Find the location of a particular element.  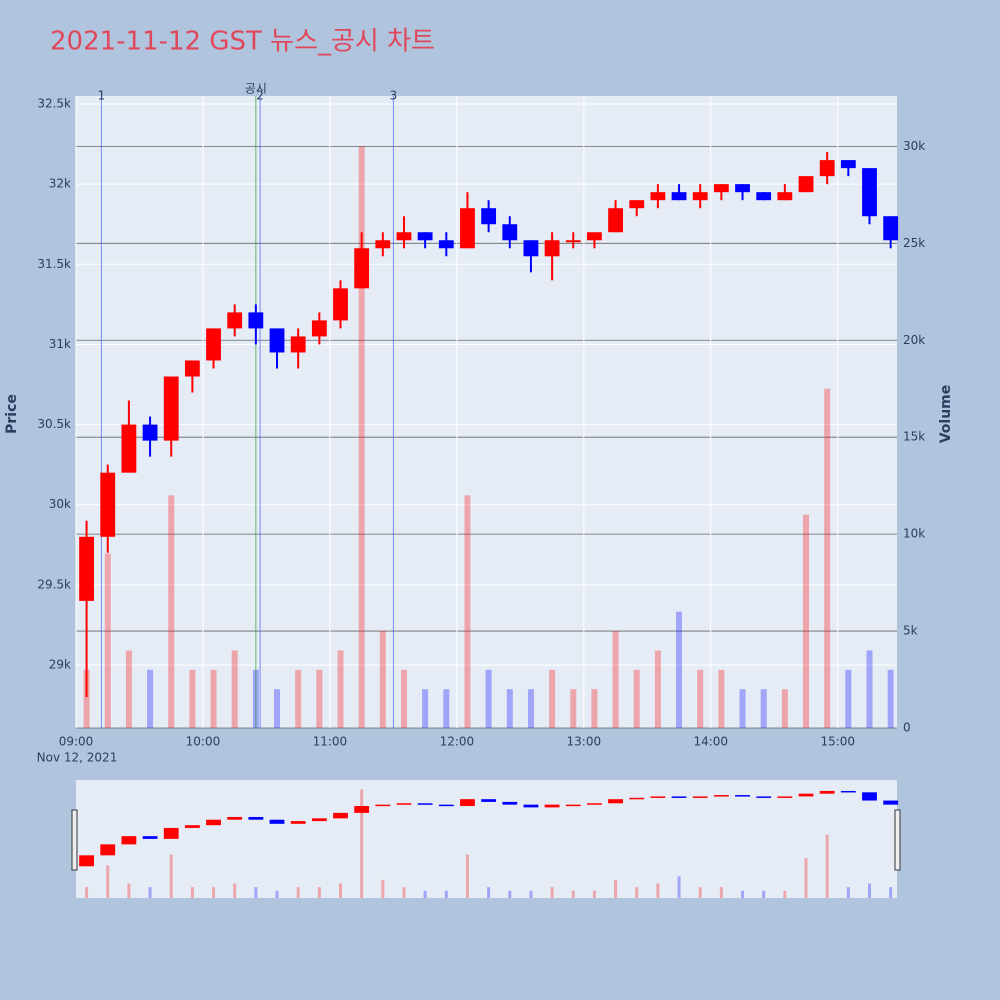

range-slider is located at coordinates (486, 839).